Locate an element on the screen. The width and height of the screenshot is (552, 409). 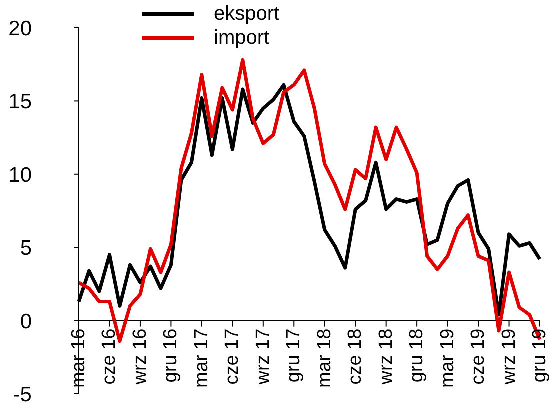
x-tick-label: mar 18 is located at coordinates (325, 358).